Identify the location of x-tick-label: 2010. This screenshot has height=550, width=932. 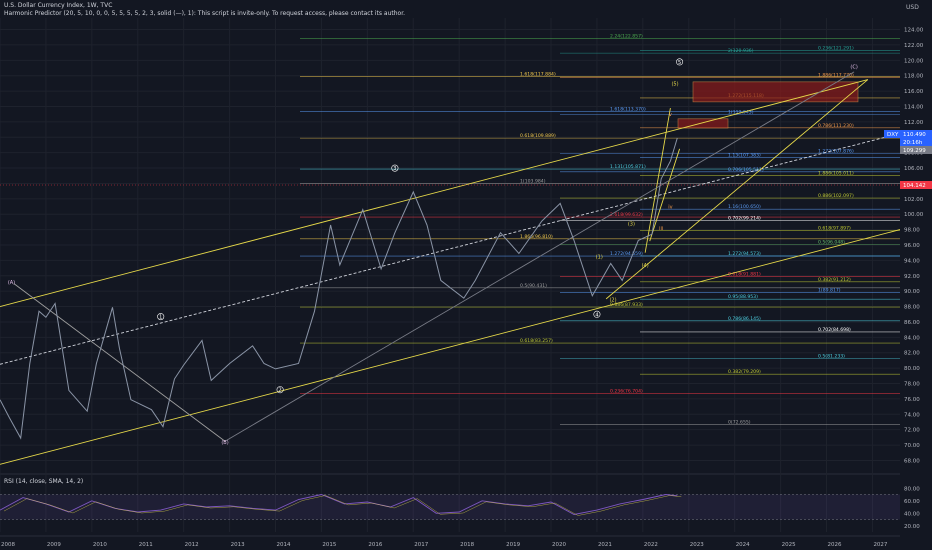
(100, 545).